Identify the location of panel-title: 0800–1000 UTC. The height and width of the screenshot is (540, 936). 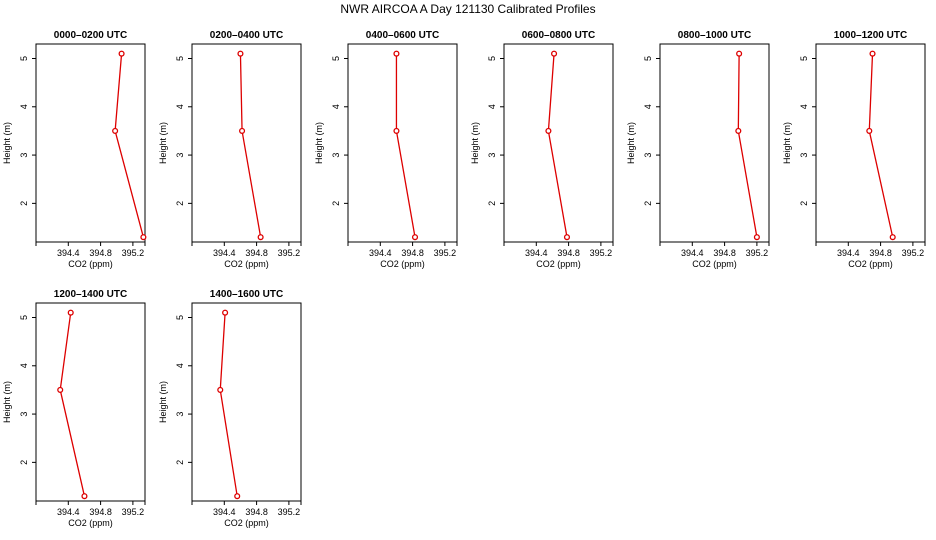
(714, 35).